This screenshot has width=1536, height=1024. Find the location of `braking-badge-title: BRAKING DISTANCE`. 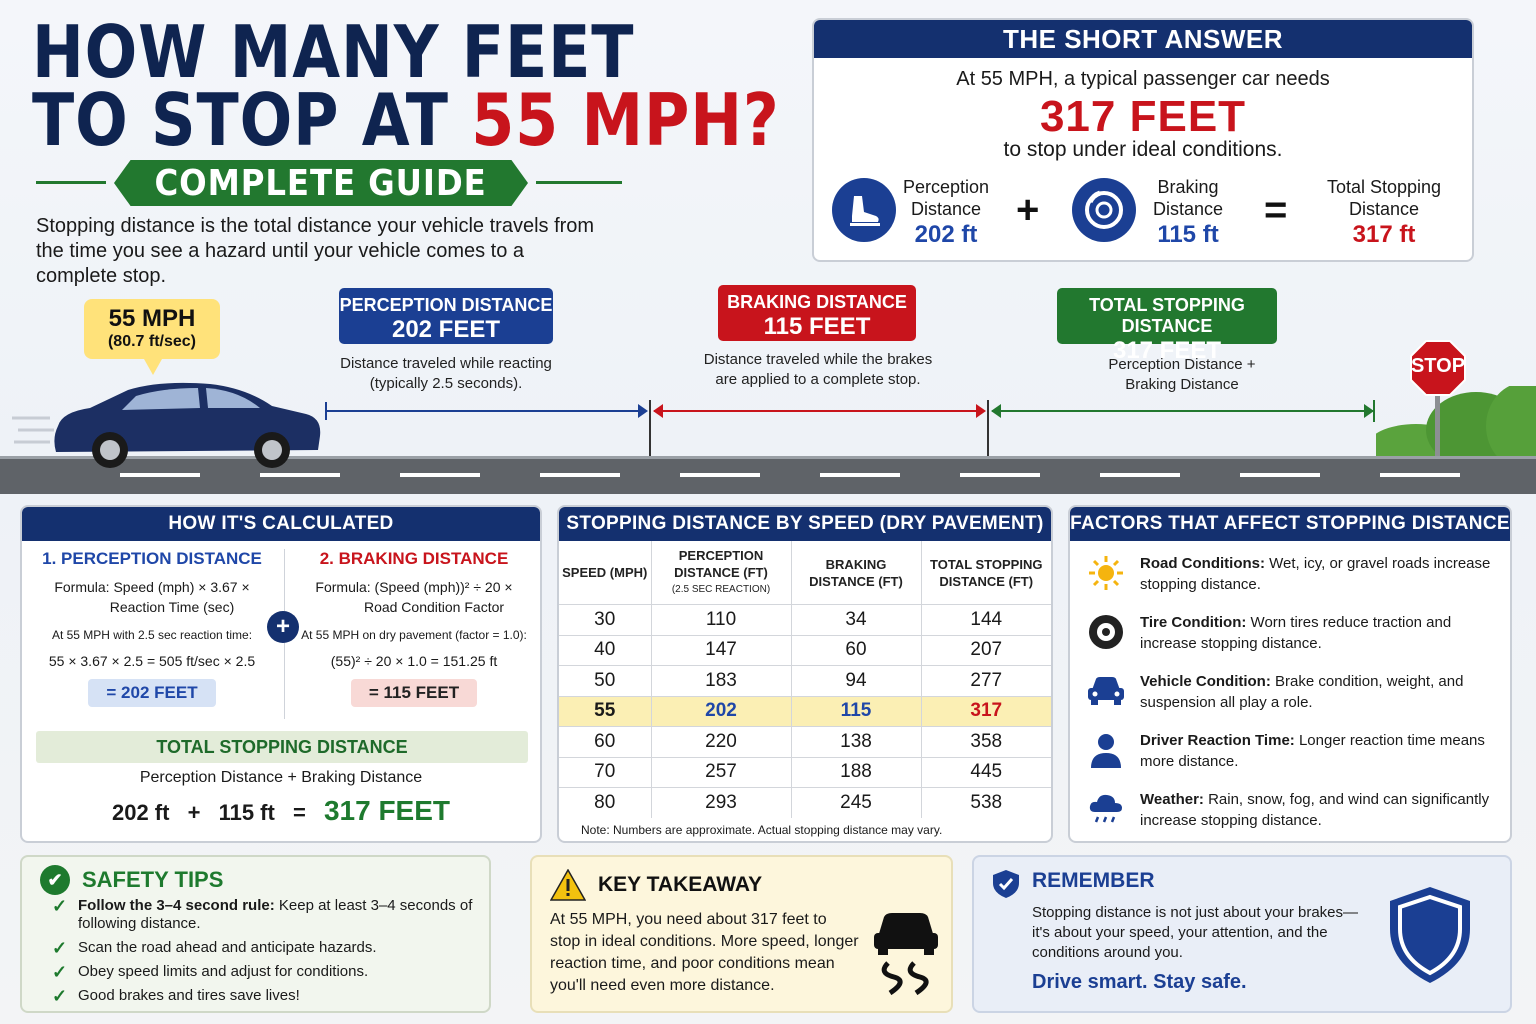

braking-badge-title: BRAKING DISTANCE is located at coordinates (817, 302).